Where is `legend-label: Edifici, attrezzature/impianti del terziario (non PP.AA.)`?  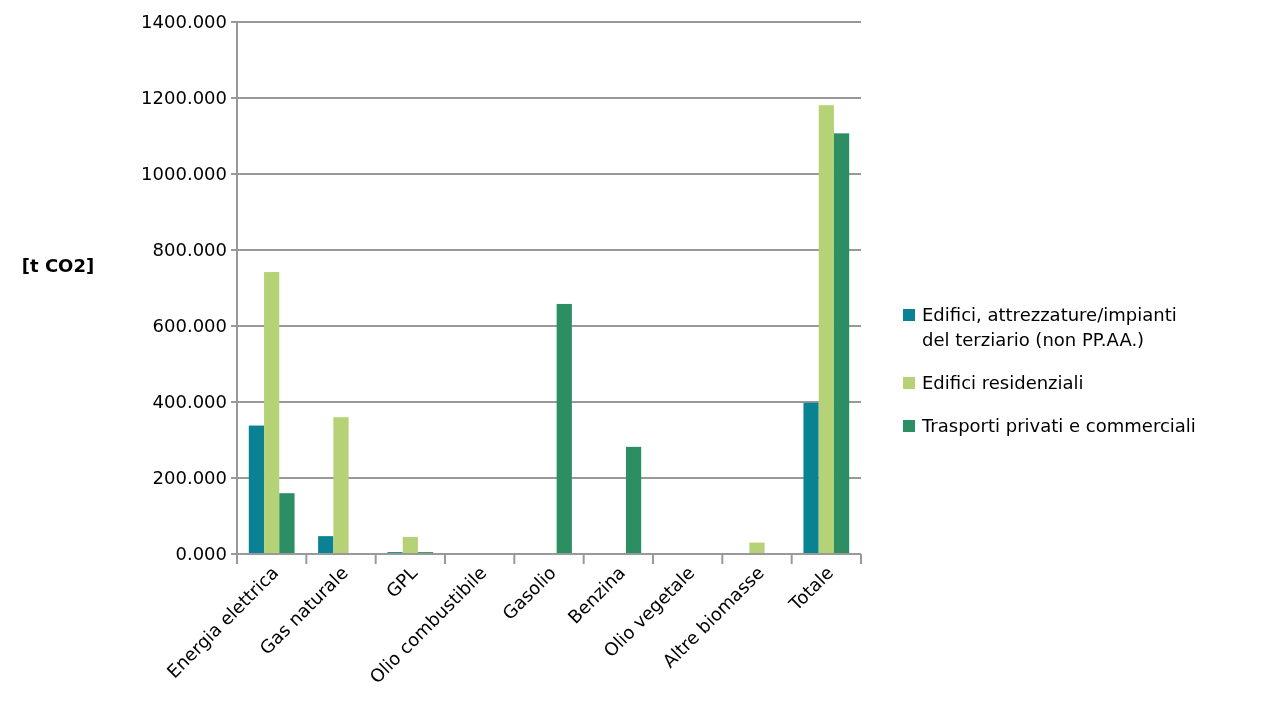 legend-label: Edifici, attrezzature/impianti del terziario (non PP.AA.) is located at coordinates (1049, 327).